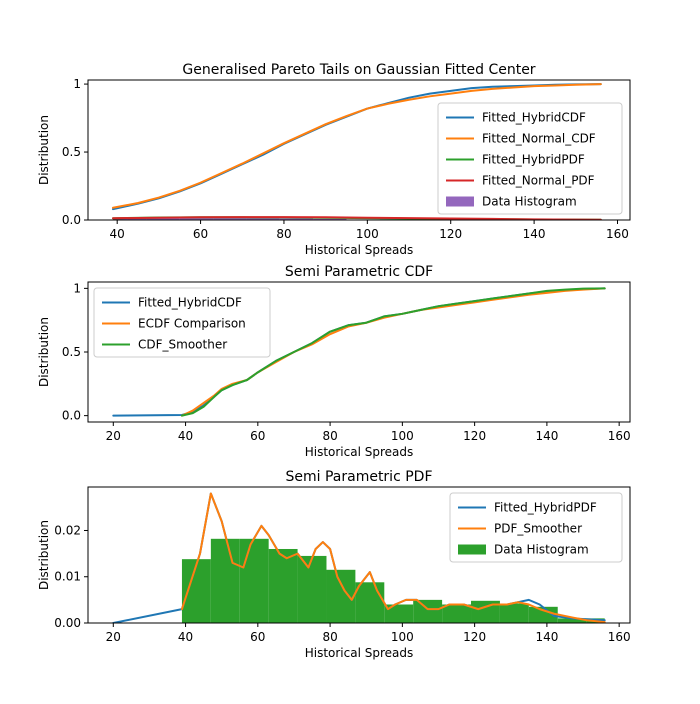 This screenshot has width=700, height=704. What do you see at coordinates (182, 345) in the screenshot?
I see `legend-label: CDF_Smoother` at bounding box center [182, 345].